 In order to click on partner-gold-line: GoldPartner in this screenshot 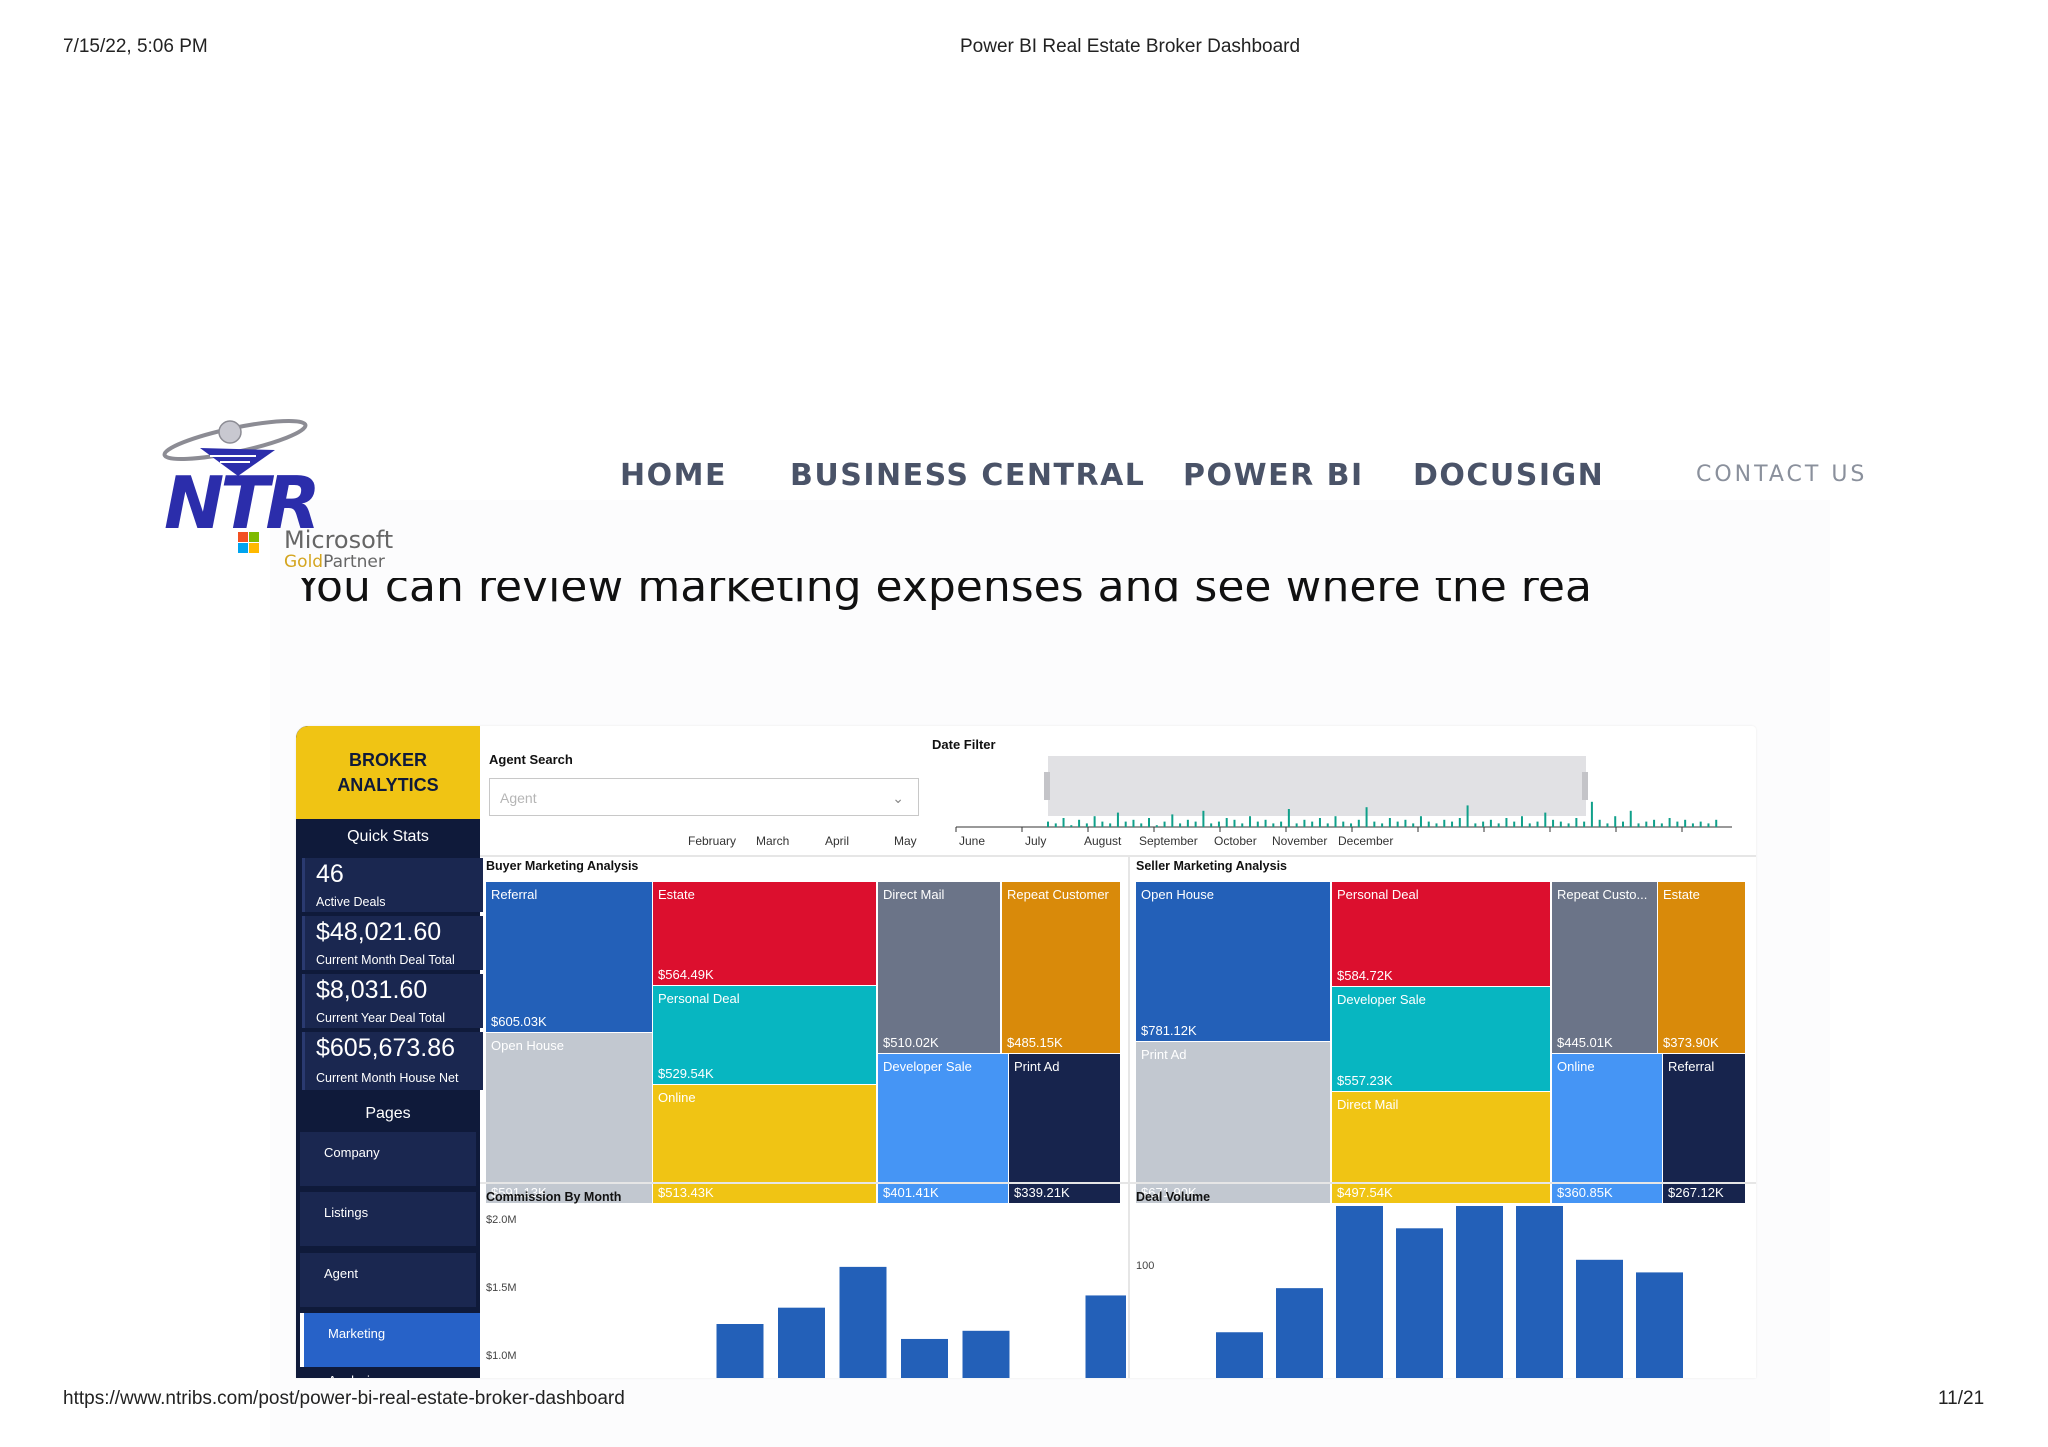, I will do `click(334, 562)`.